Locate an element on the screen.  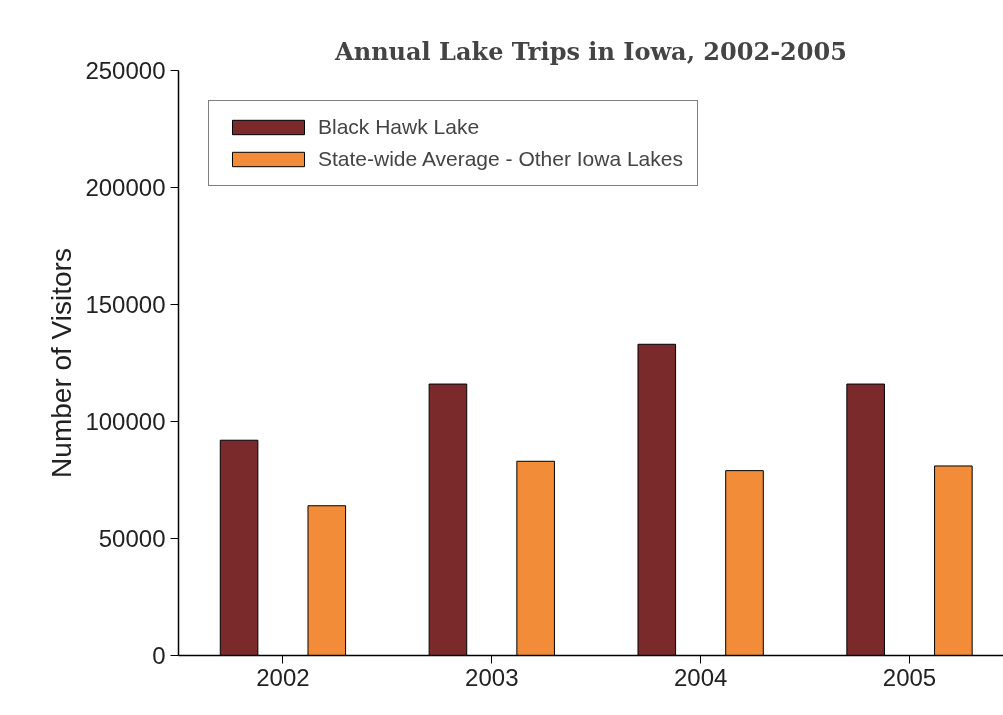
x-tick-label: 2002 is located at coordinates (283, 677).